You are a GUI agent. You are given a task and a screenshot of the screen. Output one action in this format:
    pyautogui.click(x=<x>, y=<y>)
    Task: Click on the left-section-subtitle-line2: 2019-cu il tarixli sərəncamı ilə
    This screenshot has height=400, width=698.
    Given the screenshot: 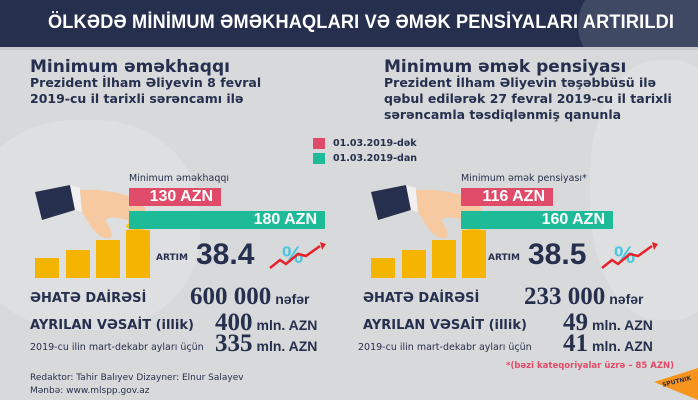 What is the action you would take?
    pyautogui.click(x=137, y=98)
    